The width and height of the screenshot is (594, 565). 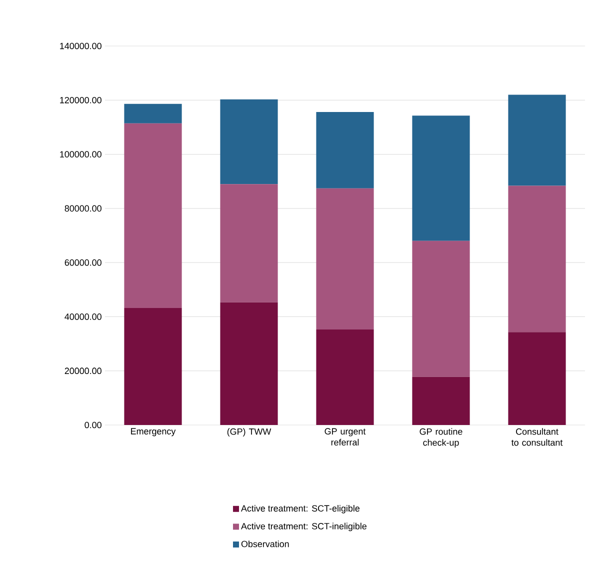 I want to click on legend-label: Active treatment: SCT-ineligible, so click(x=303, y=527).